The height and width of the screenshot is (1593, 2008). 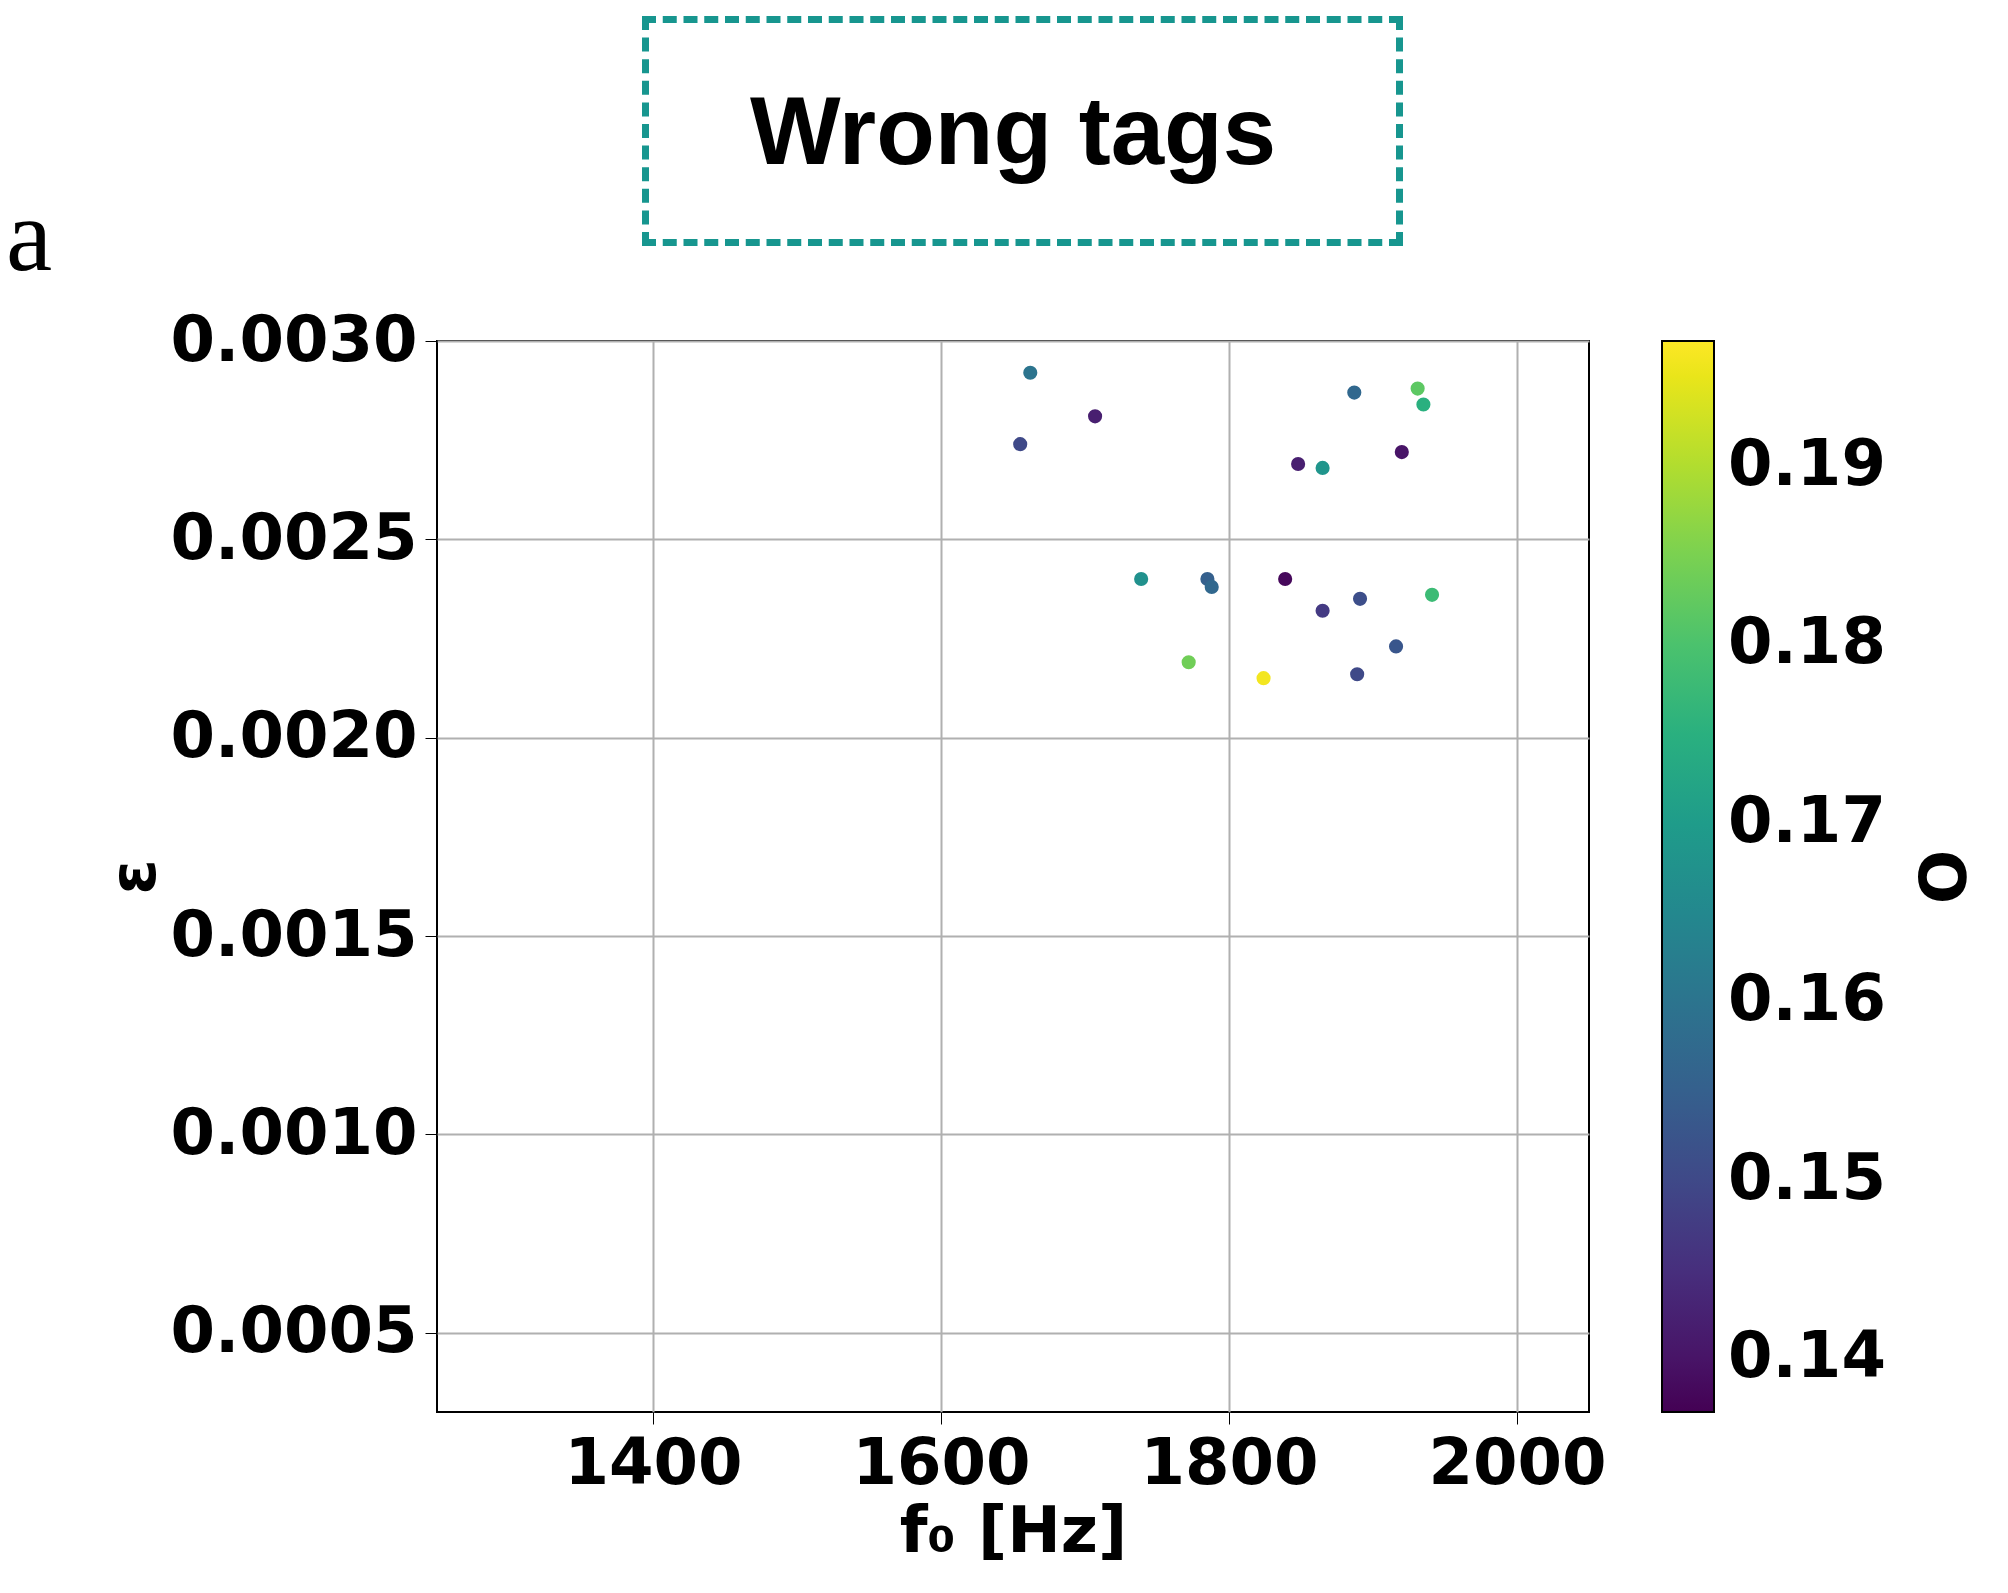 I want to click on color-bar-label: 0.15, so click(x=1807, y=1176).